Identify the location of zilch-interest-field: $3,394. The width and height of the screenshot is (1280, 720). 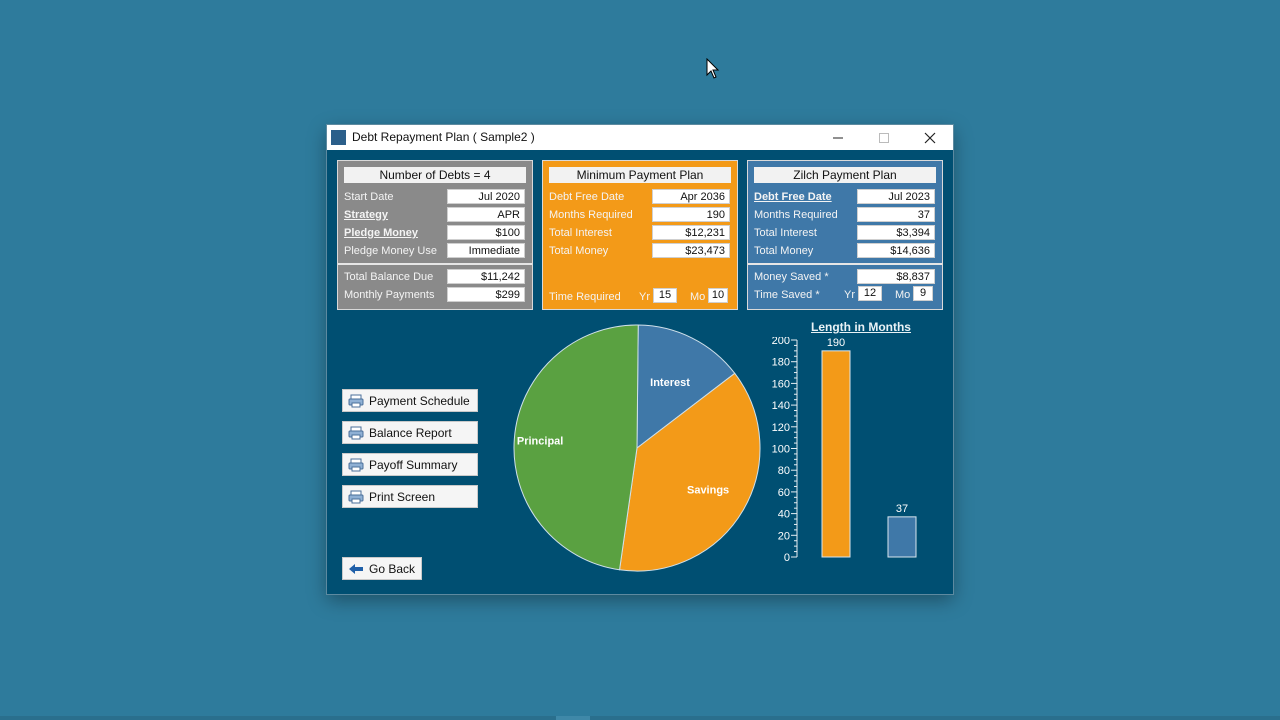
(896, 232).